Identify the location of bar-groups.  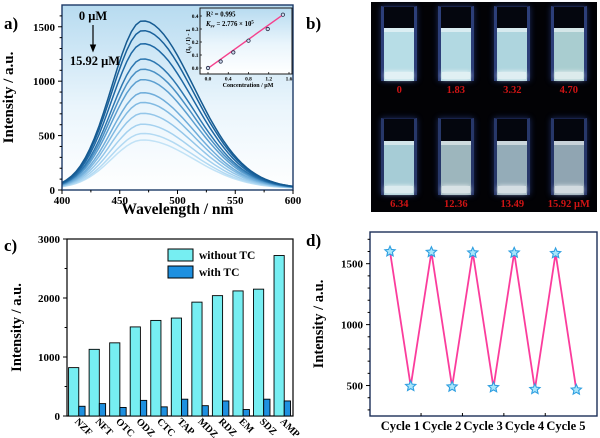
(179, 336).